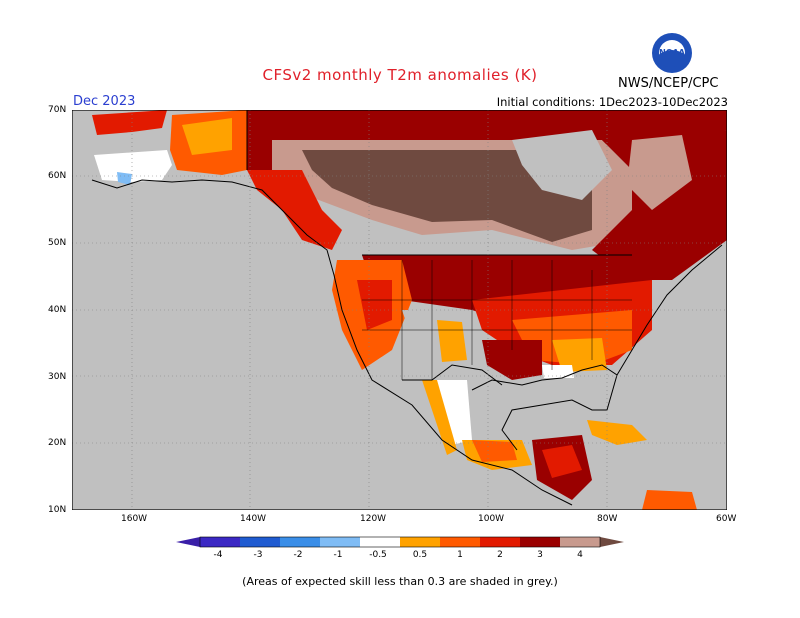 The width and height of the screenshot is (800, 618). What do you see at coordinates (378, 555) in the screenshot?
I see `colorbar-tick: -0.5` at bounding box center [378, 555].